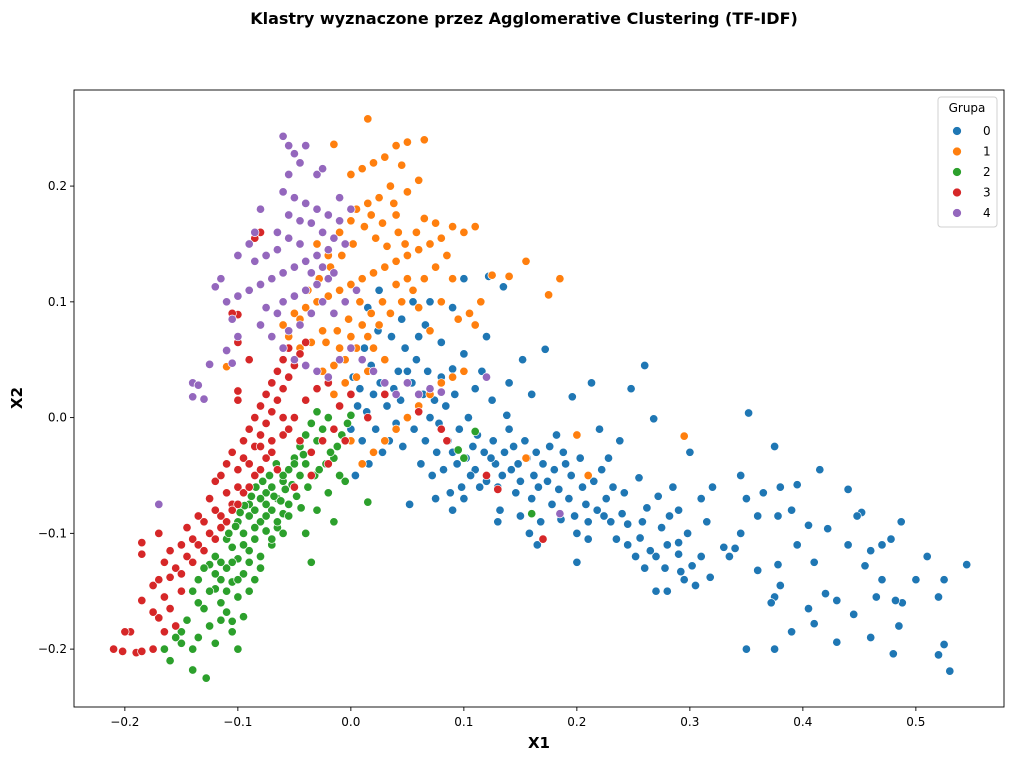  I want to click on y-tick-label: 0.1, so click(57, 302).